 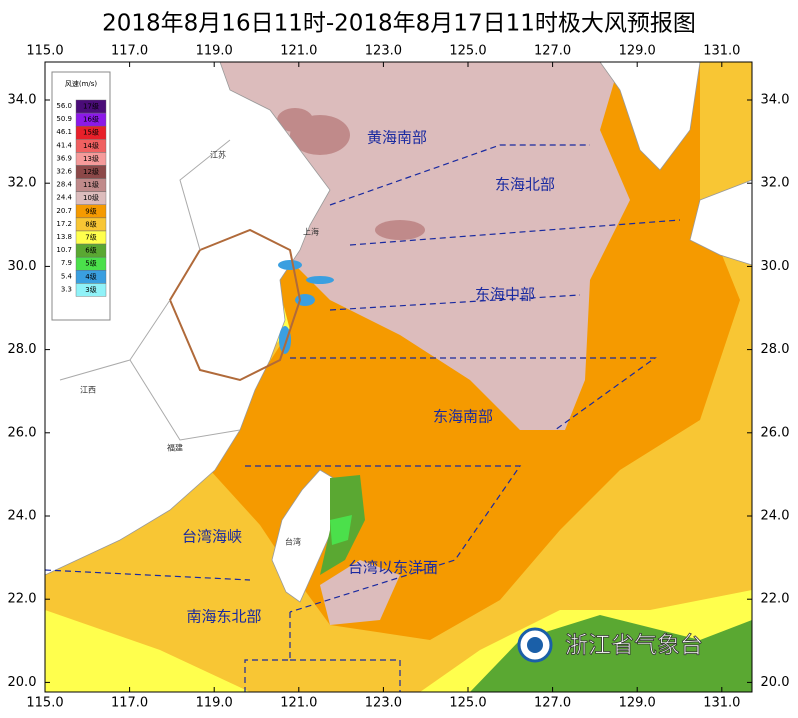 What do you see at coordinates (64, 224) in the screenshot?
I see `legend-speed: 17.2` at bounding box center [64, 224].